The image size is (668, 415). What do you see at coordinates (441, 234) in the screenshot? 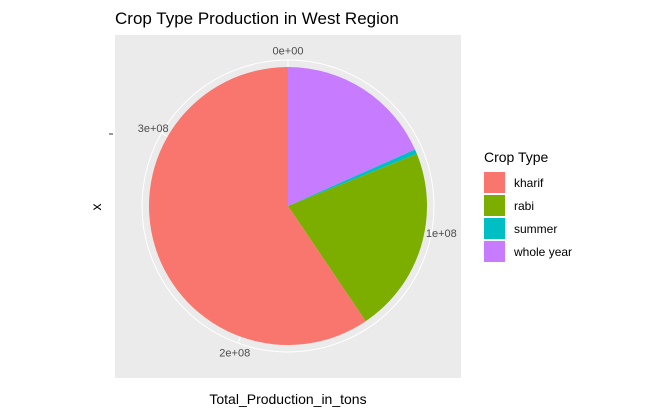
I see `theta-tick-label: 1e+08` at bounding box center [441, 234].